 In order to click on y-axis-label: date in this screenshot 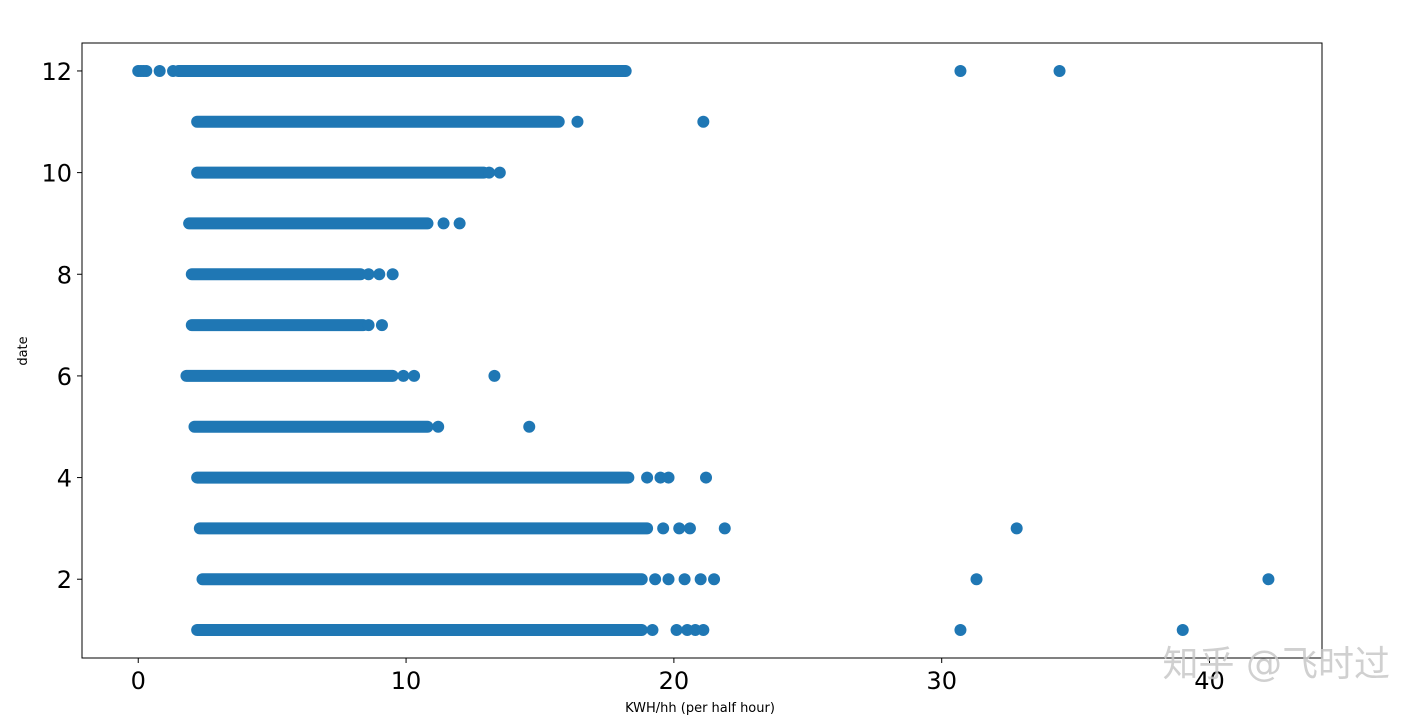, I will do `click(23, 350)`.